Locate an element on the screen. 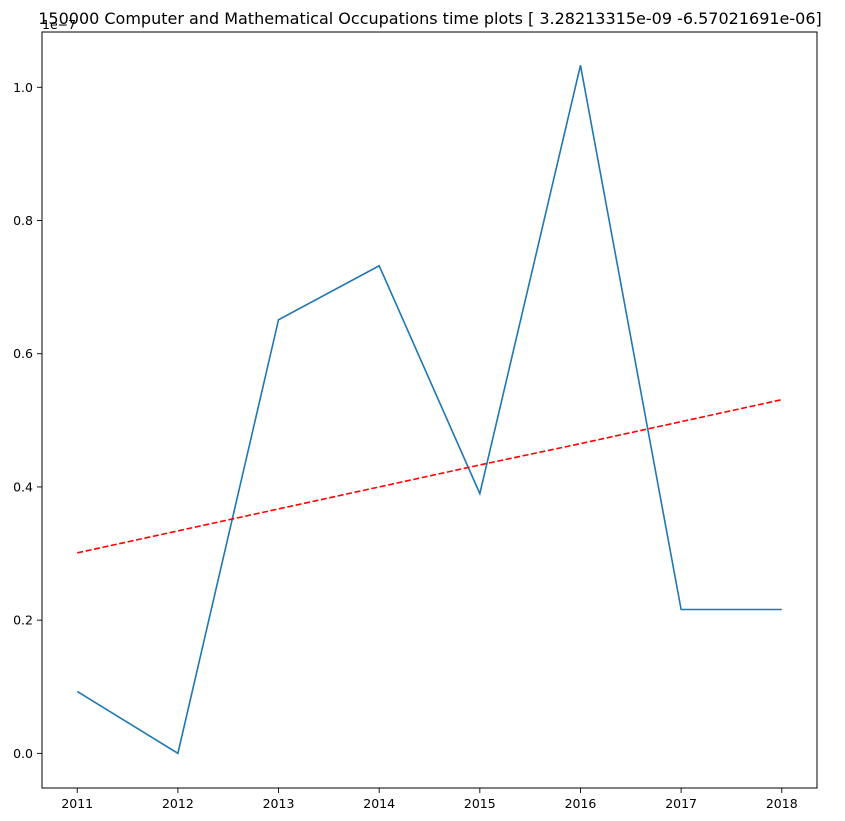  x-tick-label: 2016 is located at coordinates (581, 803).